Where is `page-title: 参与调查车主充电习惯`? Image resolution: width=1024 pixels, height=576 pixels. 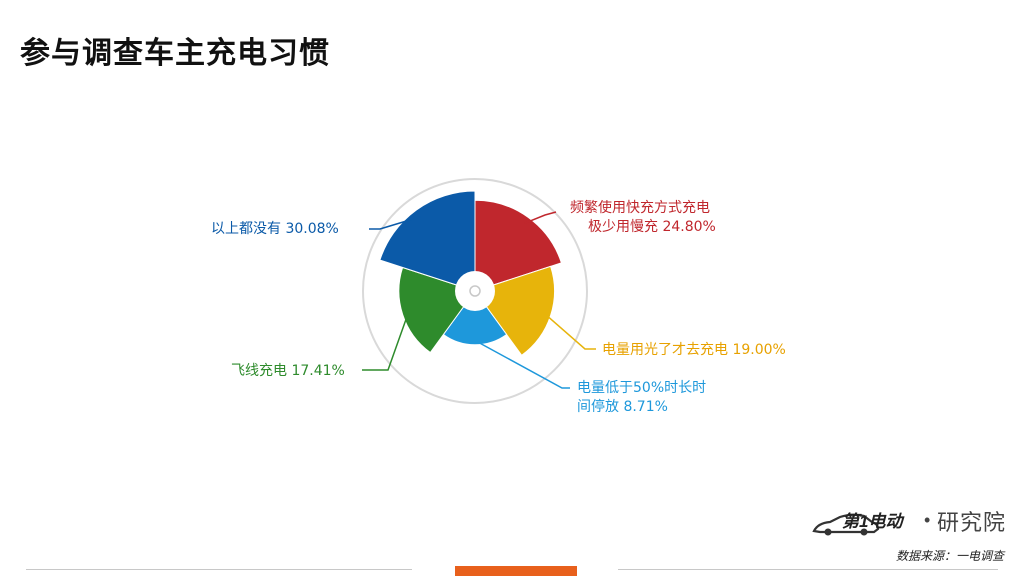 page-title: 参与调查车主充电习惯 is located at coordinates (175, 53).